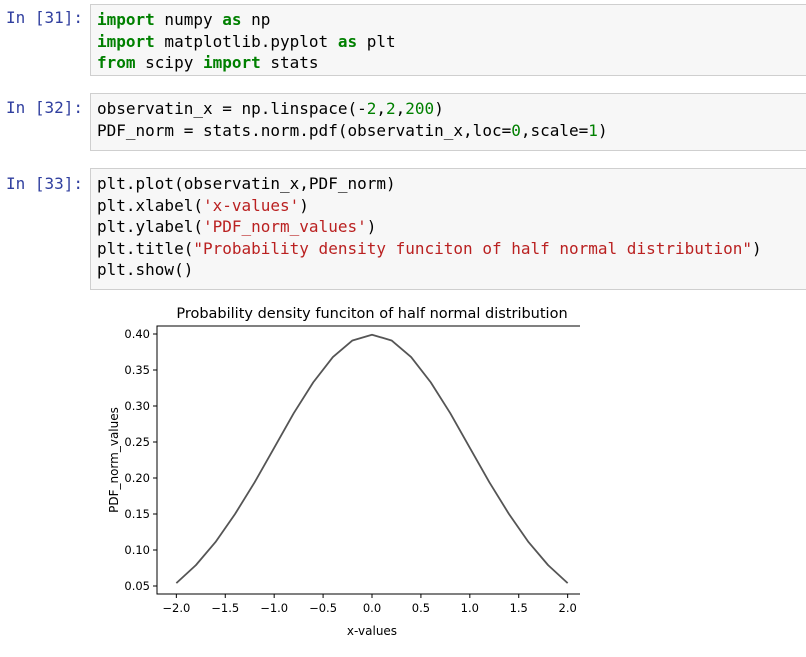  I want to click on code-line: plt.plot(observatin_x,PDF_norm), so click(448, 184).